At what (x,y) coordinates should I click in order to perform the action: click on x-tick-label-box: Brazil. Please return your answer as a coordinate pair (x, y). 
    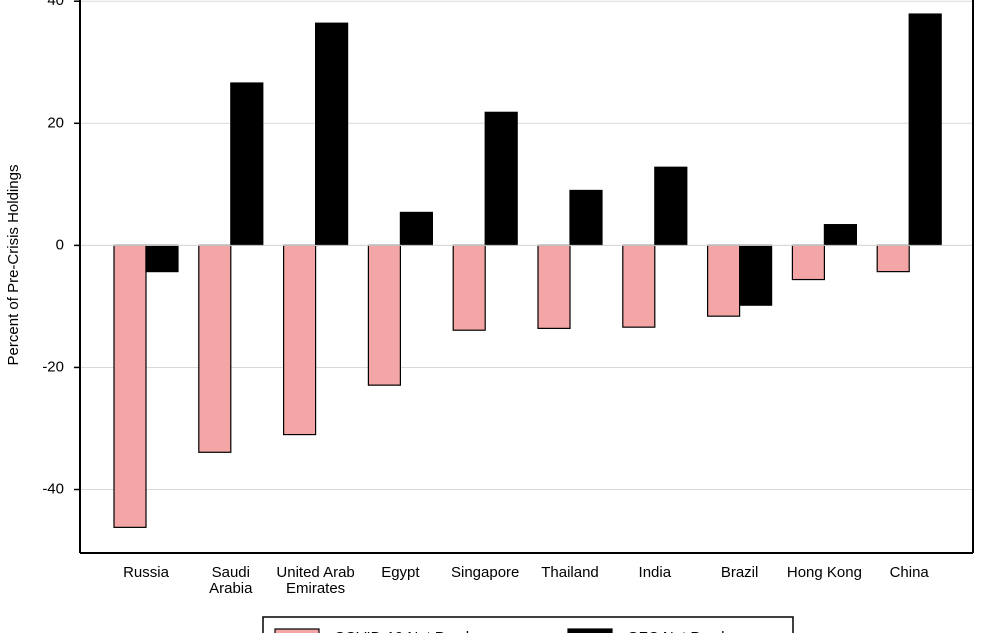
    Looking at the image, I should click on (739, 573).